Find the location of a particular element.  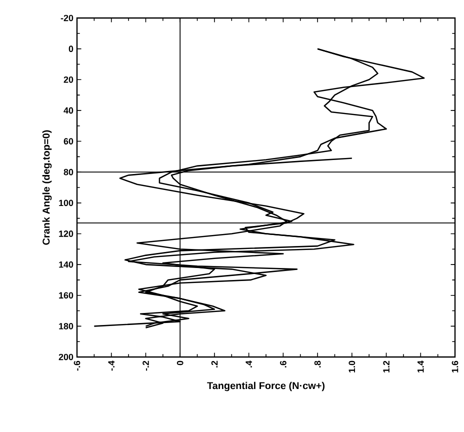

x-tick-label: .8 is located at coordinates (317, 364).